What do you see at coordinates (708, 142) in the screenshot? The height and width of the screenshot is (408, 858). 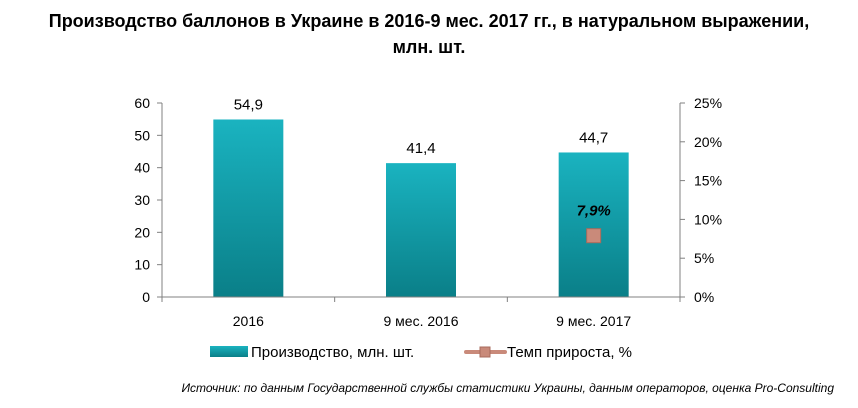 I see `y2-tick-label-4: 20%` at bounding box center [708, 142].